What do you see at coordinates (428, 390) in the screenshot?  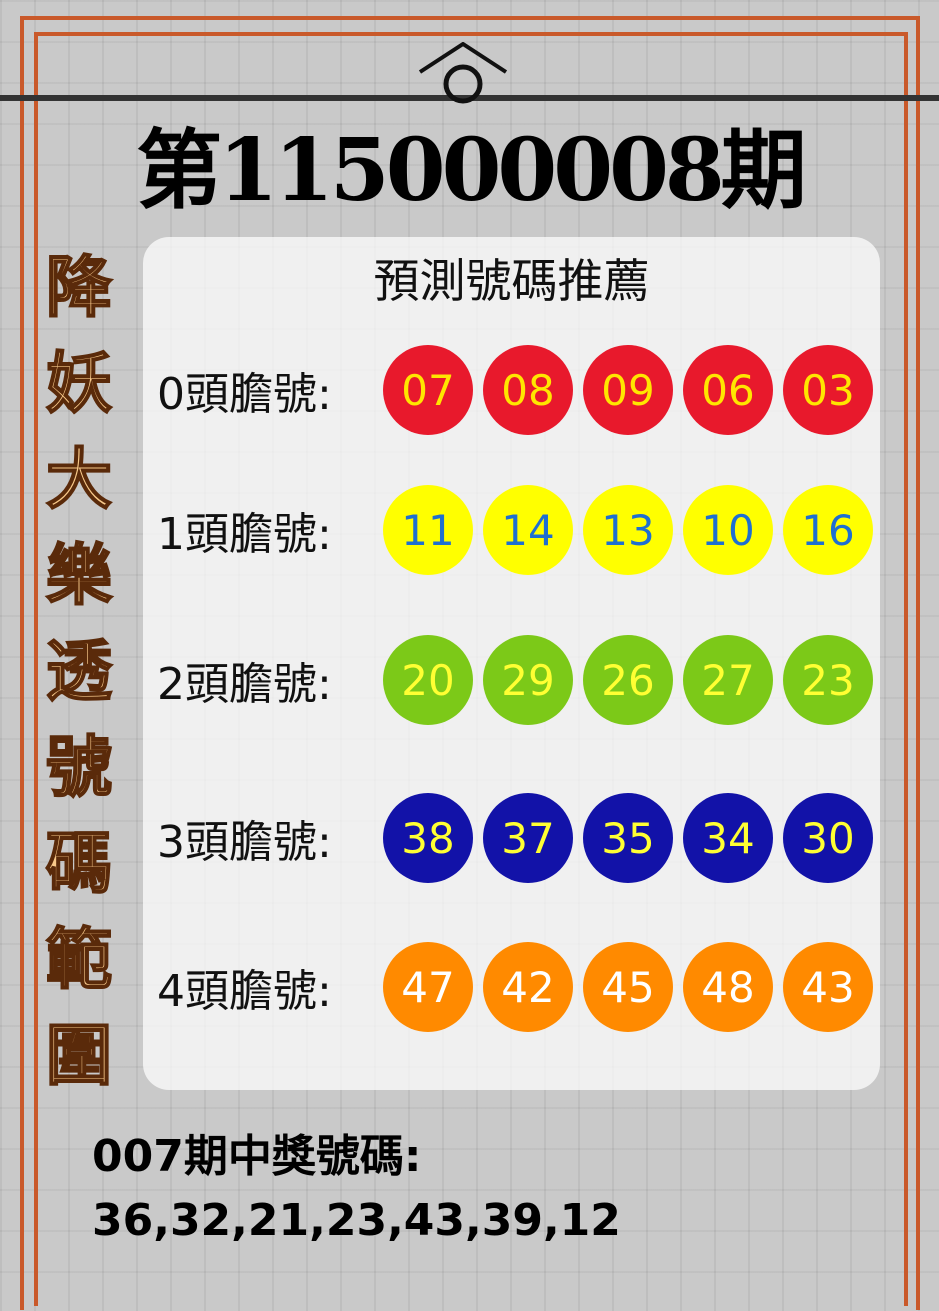 I see `number-ball: 07` at bounding box center [428, 390].